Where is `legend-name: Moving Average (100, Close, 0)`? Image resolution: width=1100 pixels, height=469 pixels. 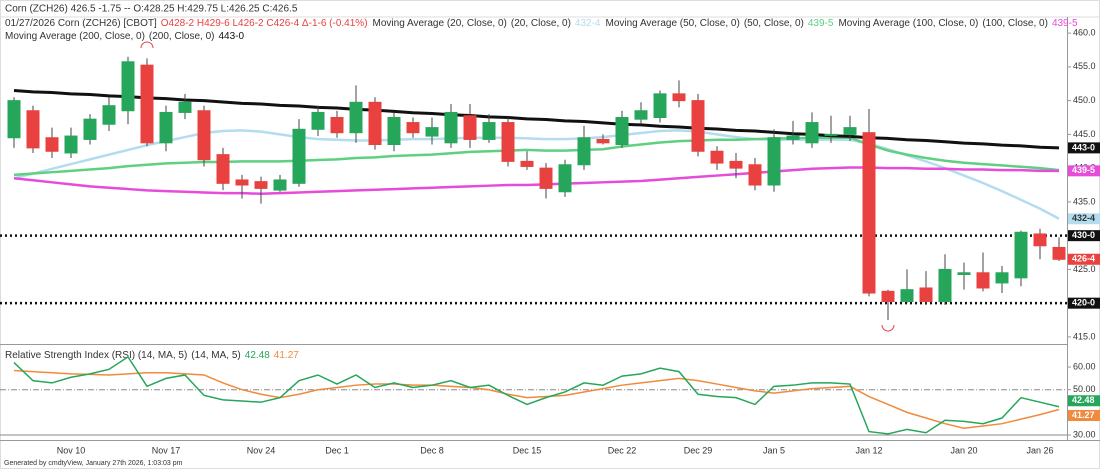
legend-name: Moving Average (100, Close, 0) is located at coordinates (908, 23).